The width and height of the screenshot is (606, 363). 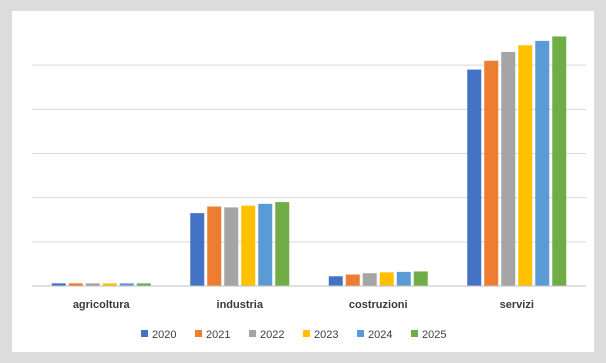 I want to click on bar-agricoltura-2020, so click(x=58, y=284).